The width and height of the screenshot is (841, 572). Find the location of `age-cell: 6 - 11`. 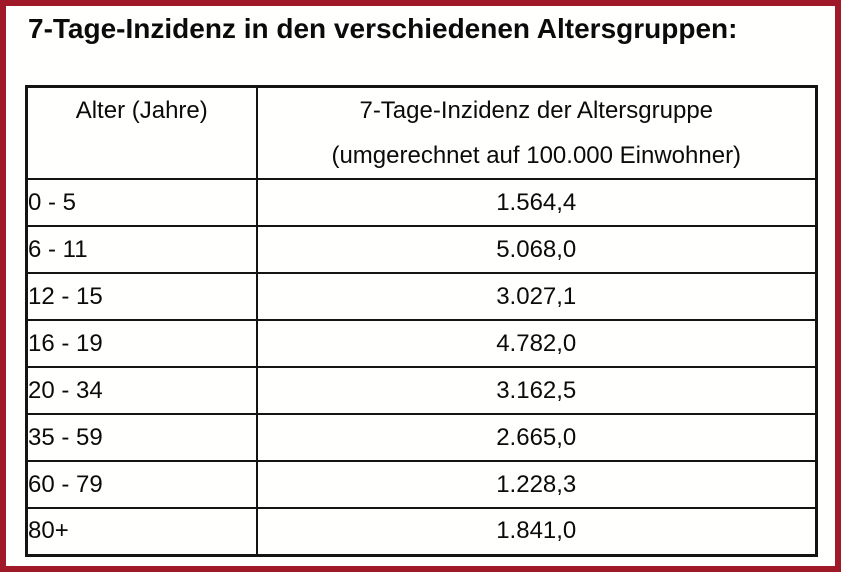

age-cell: 6 - 11 is located at coordinates (141, 249).